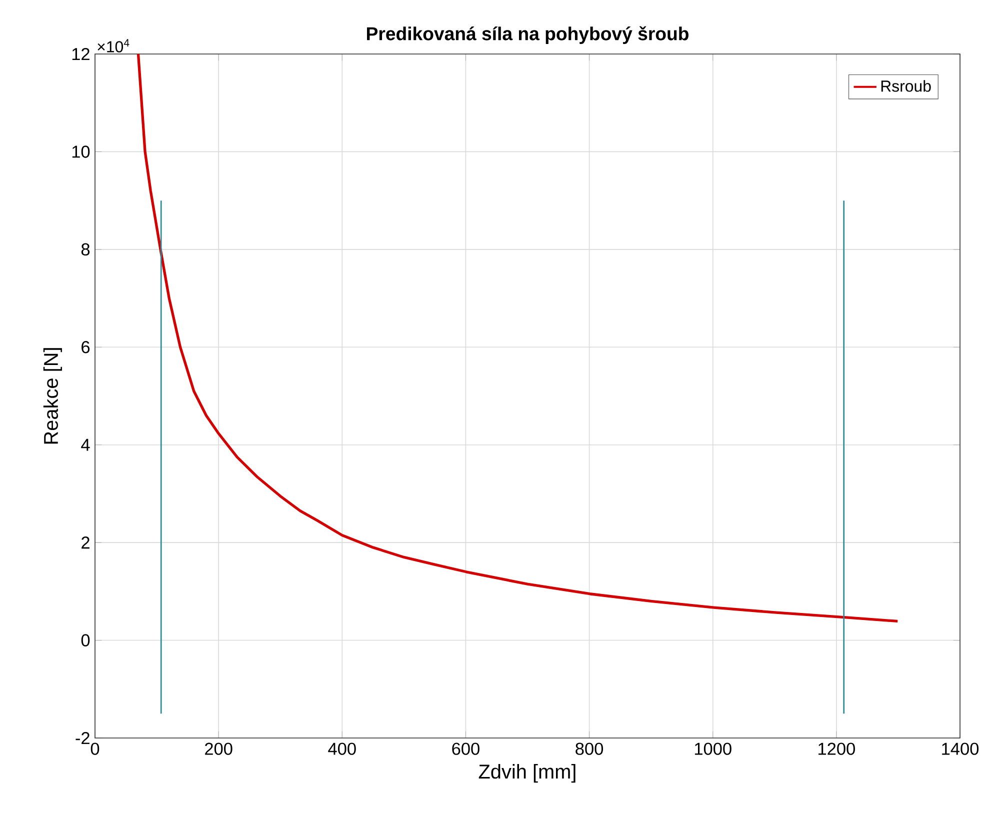 This screenshot has width=992, height=827. I want to click on y-tick-label: 6, so click(86, 347).